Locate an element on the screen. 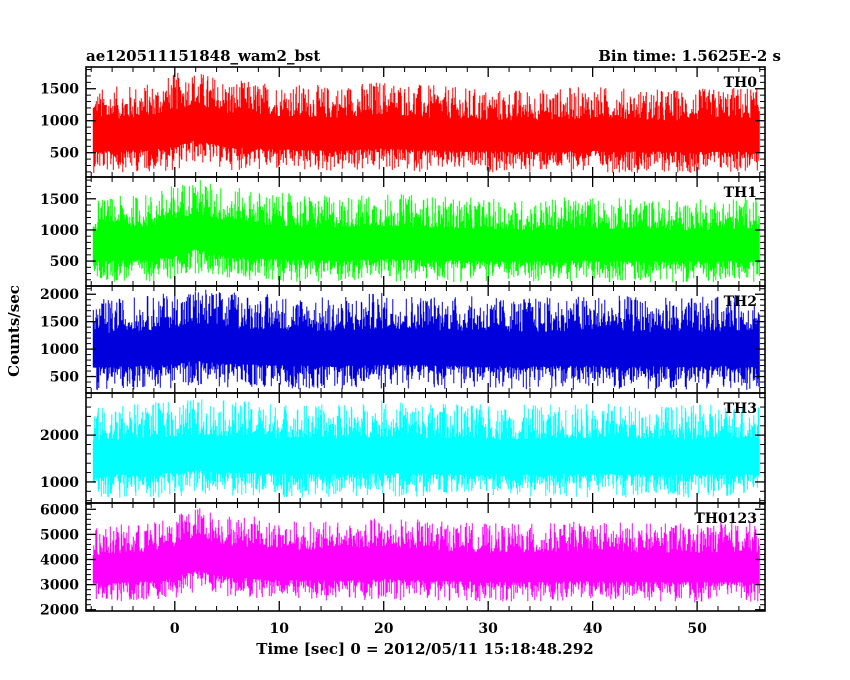 This screenshot has height=680, width=850. y-axis-label: Counts/sec is located at coordinates (14, 331).